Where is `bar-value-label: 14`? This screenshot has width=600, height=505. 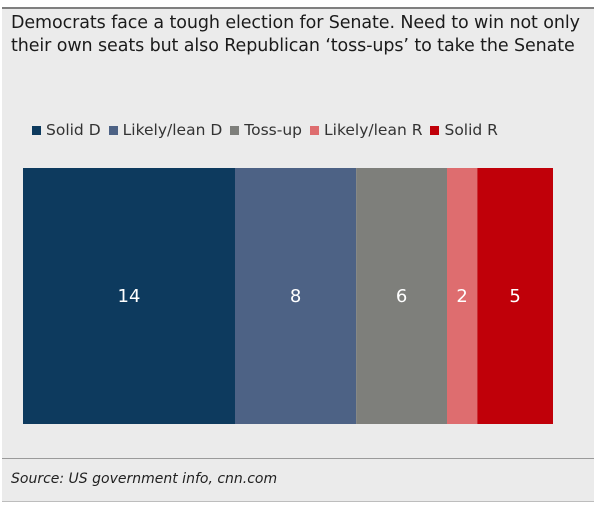 bar-value-label: 14 is located at coordinates (129, 296).